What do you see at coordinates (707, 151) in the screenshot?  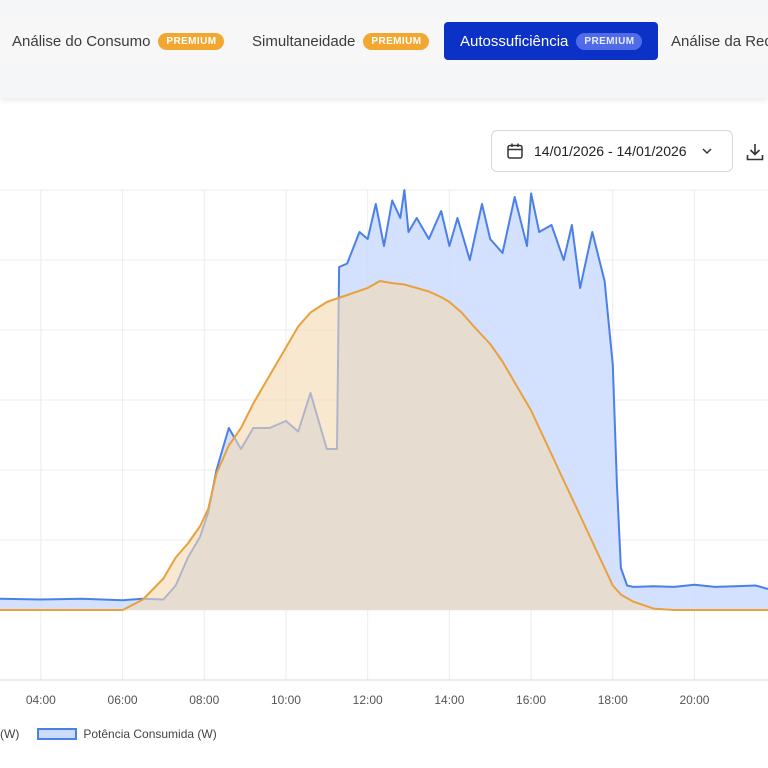 I see `chevron-down-icon` at bounding box center [707, 151].